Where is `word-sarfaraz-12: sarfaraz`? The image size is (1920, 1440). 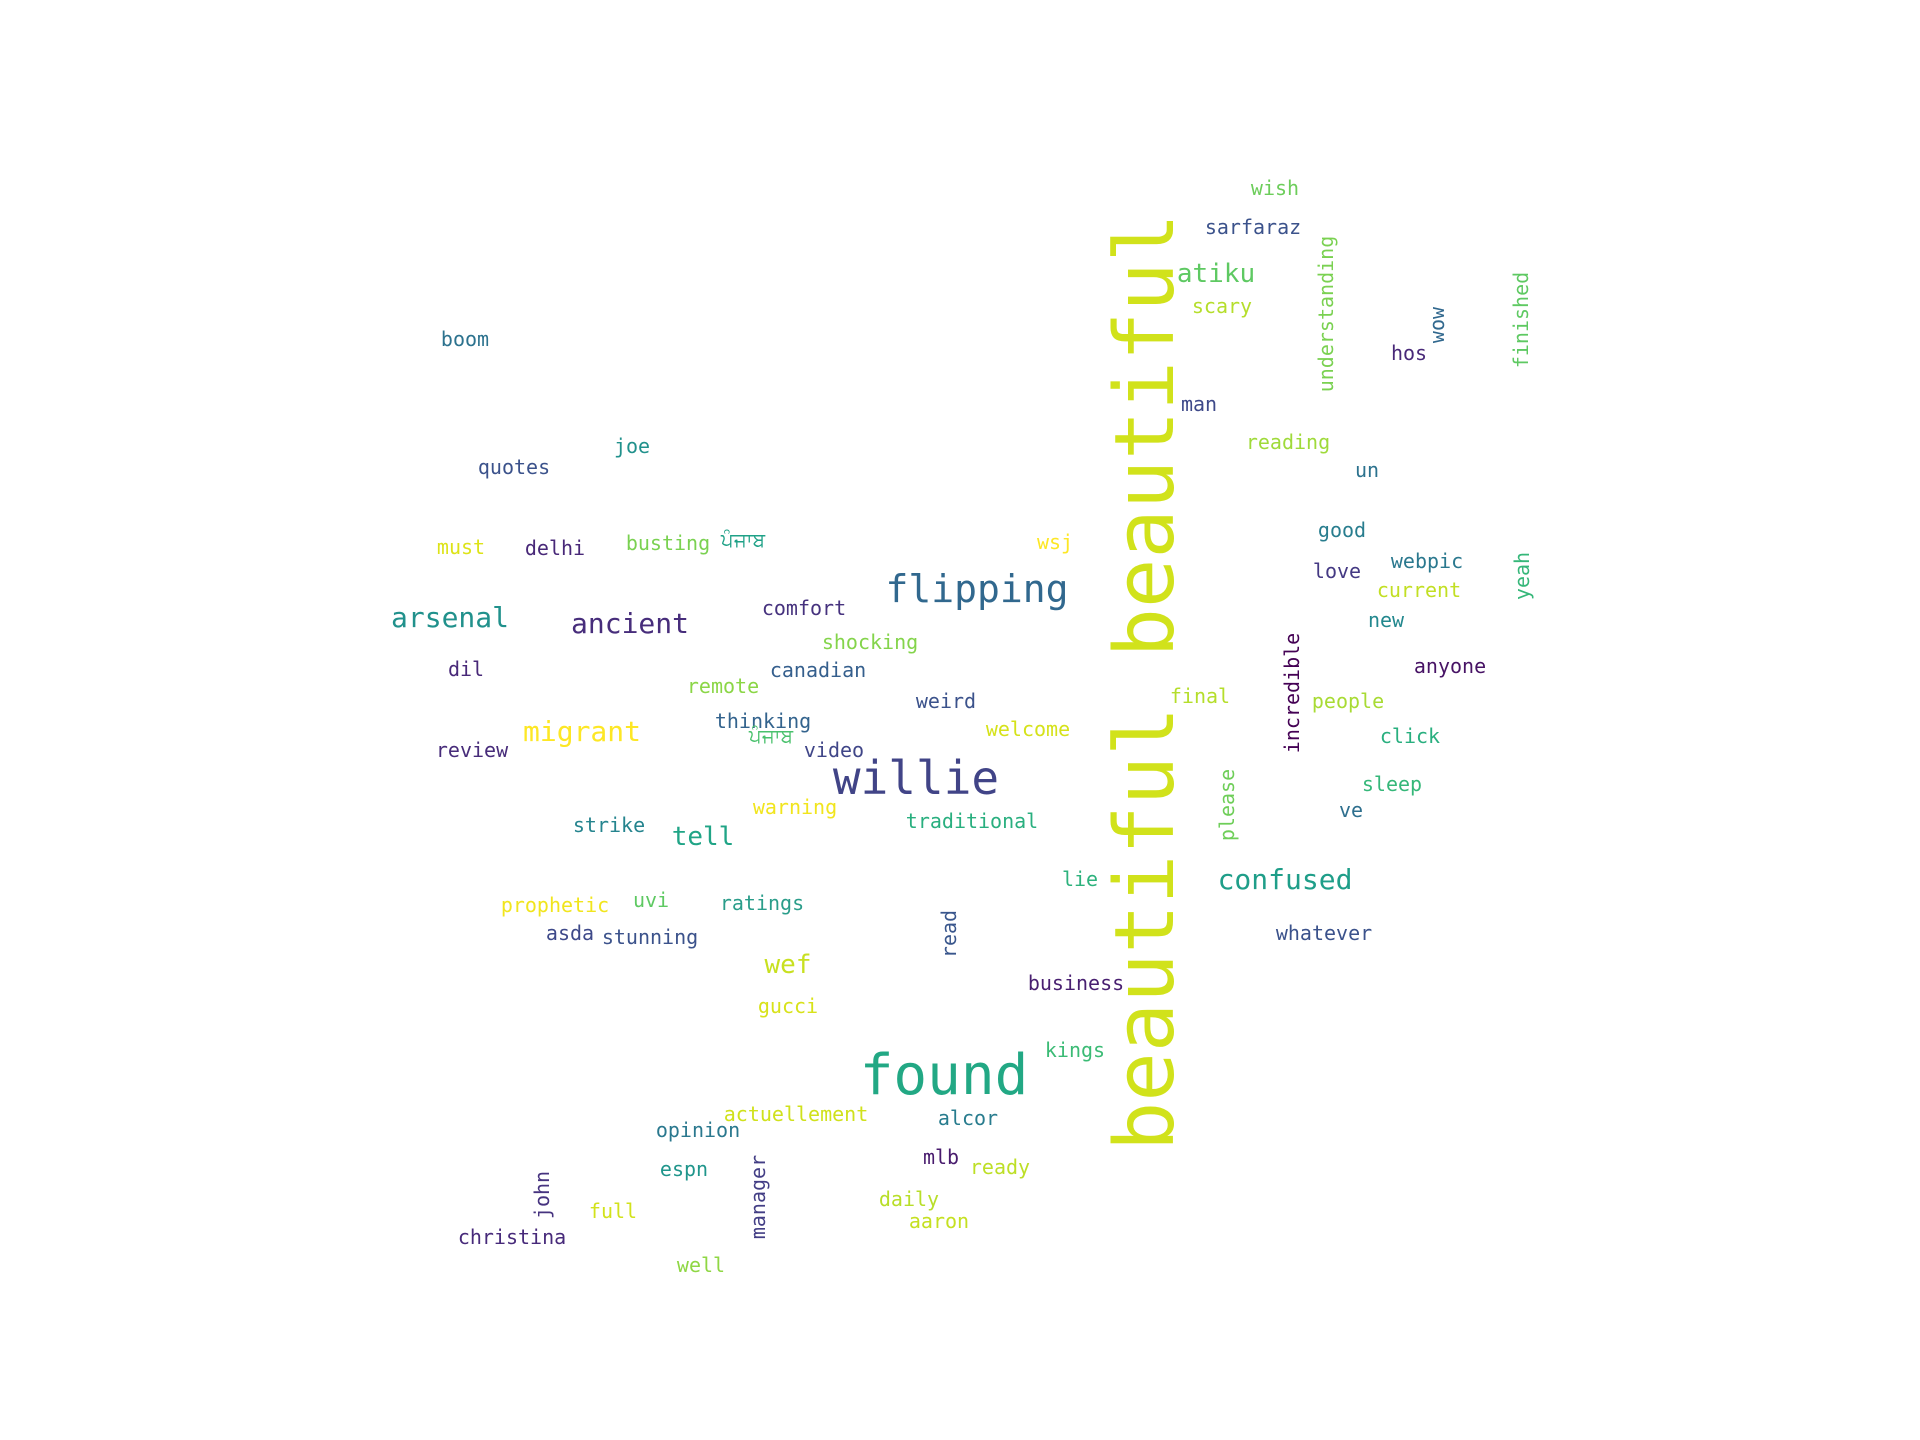 word-sarfaraz-12: sarfaraz is located at coordinates (1253, 227).